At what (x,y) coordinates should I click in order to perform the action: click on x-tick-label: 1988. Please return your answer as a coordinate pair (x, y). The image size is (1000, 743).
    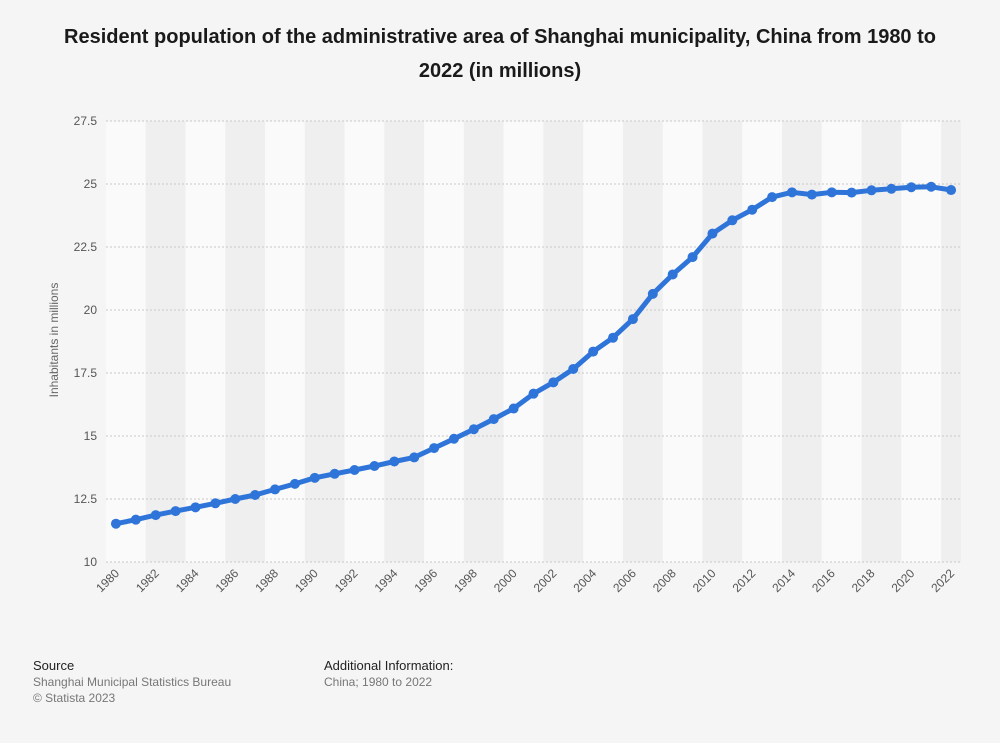
    Looking at the image, I should click on (266, 580).